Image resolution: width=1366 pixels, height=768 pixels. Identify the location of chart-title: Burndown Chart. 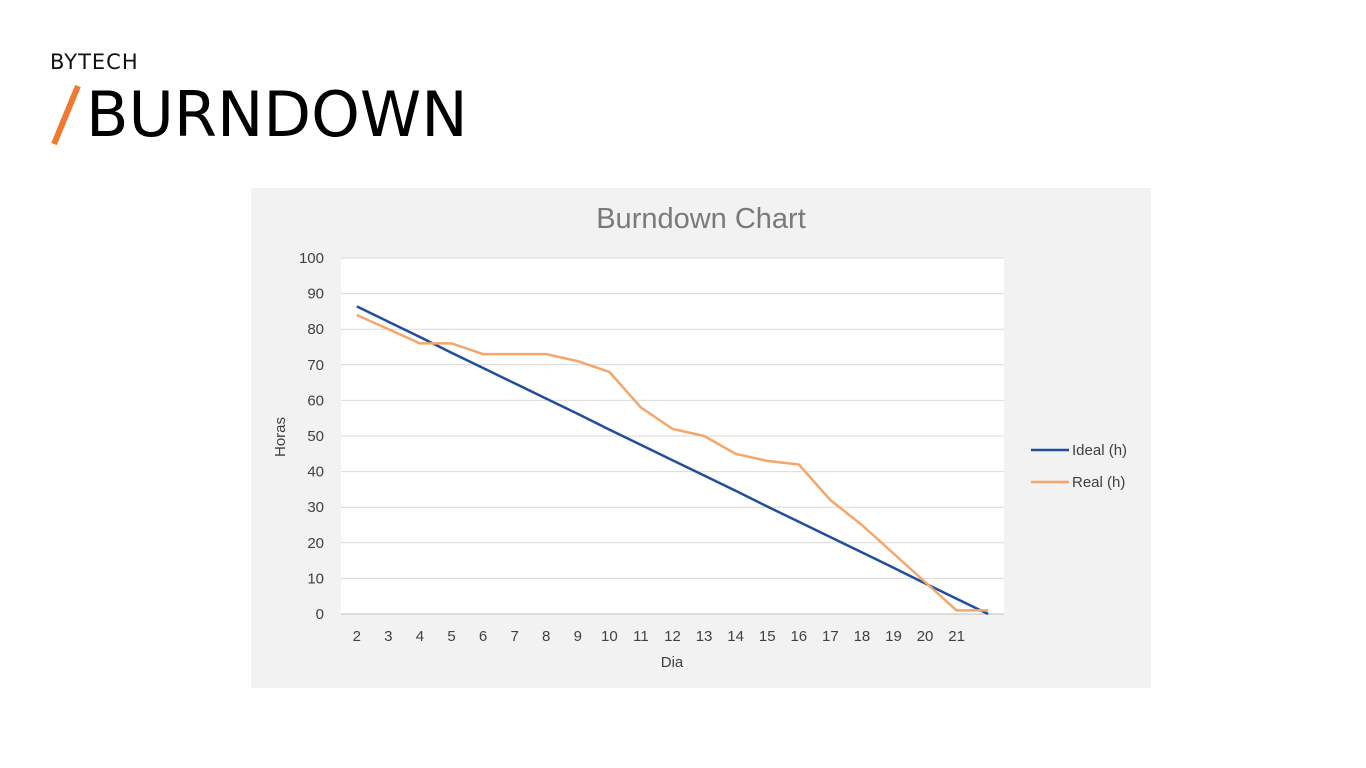
(701, 219).